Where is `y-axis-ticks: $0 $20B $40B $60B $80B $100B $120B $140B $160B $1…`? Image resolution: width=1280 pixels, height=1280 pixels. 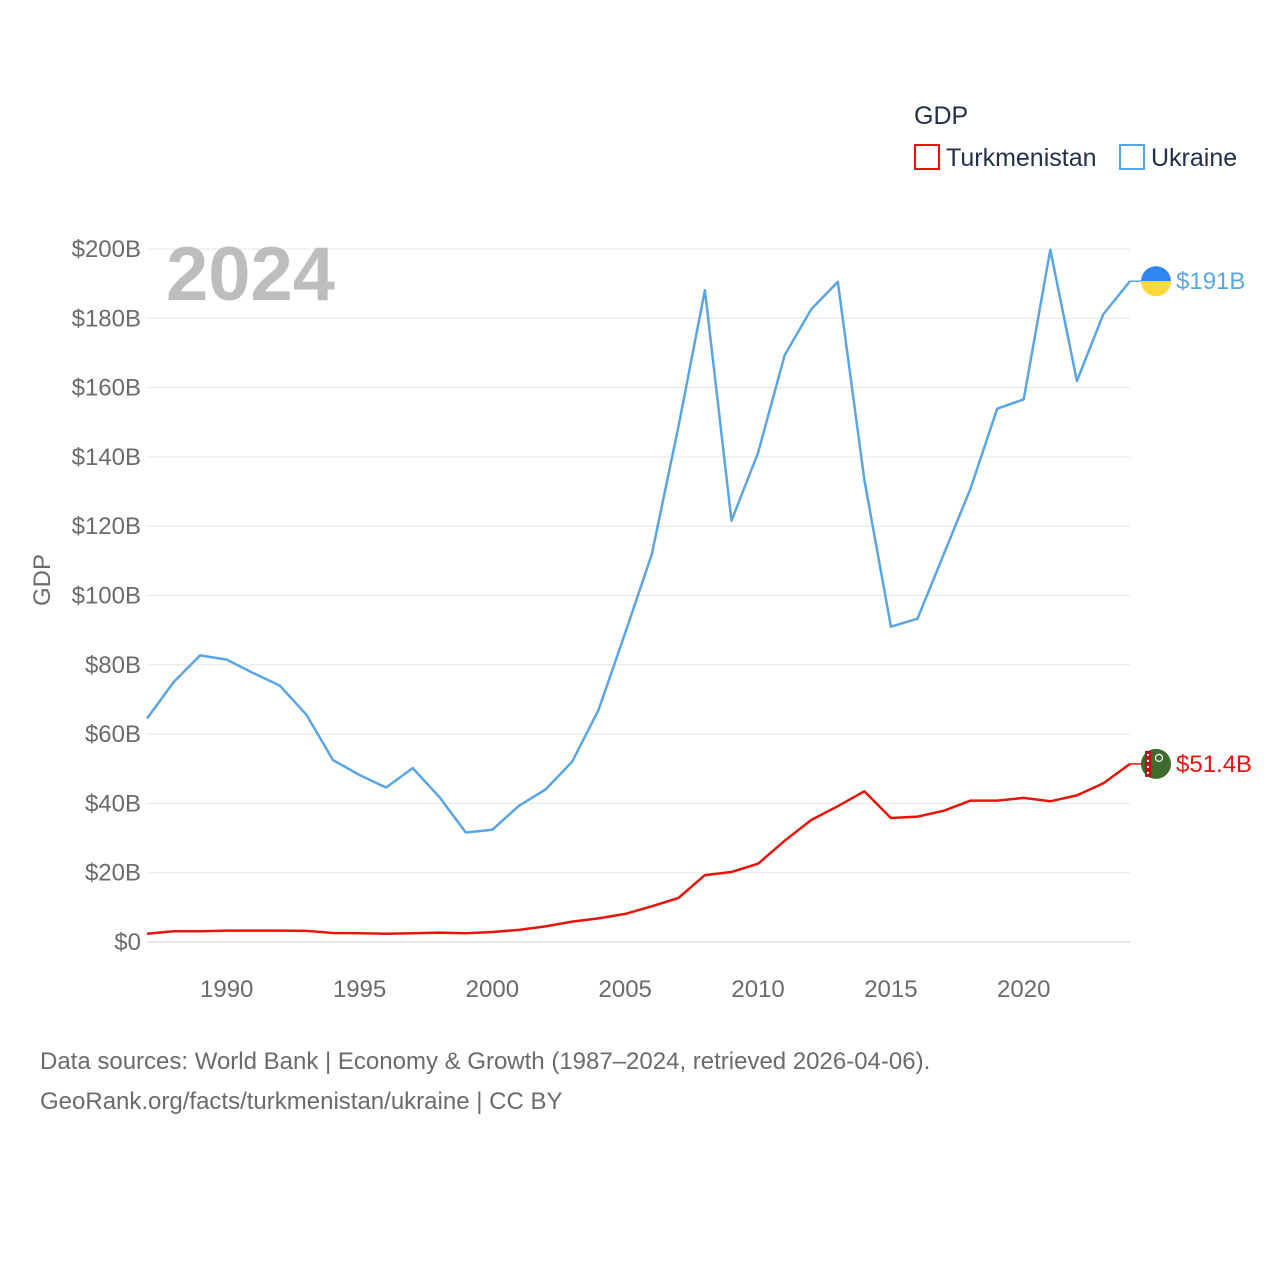
y-axis-ticks: $0 $20B $40B $60B $80B $100B $120B $140B $160B $1… is located at coordinates (106, 596).